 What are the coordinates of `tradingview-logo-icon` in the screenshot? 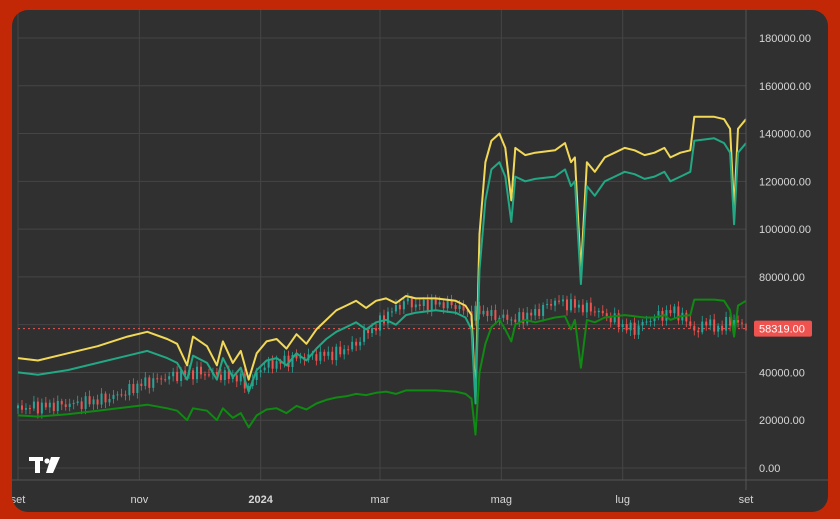 It's located at (44, 465).